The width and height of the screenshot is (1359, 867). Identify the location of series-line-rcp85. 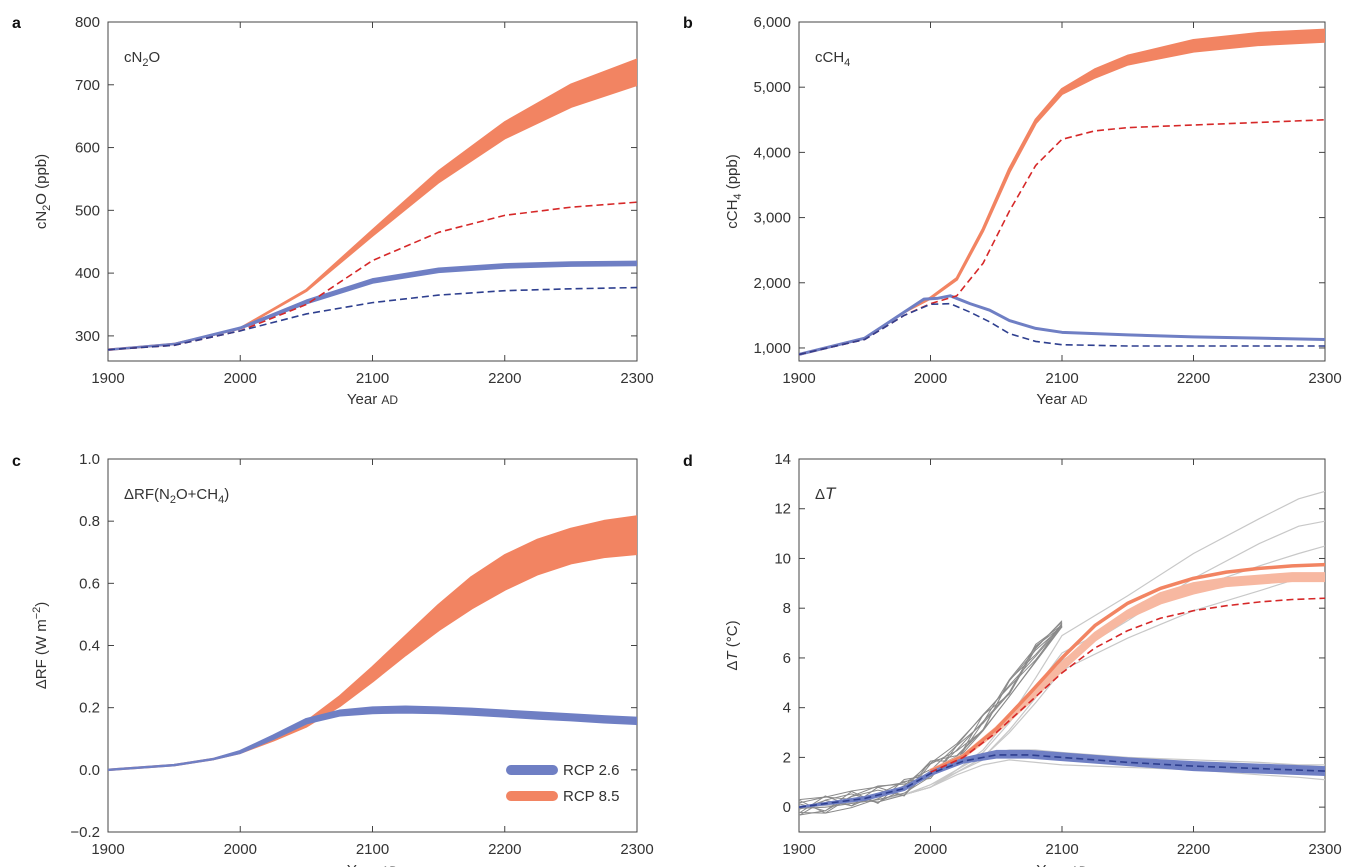
(1127, 667).